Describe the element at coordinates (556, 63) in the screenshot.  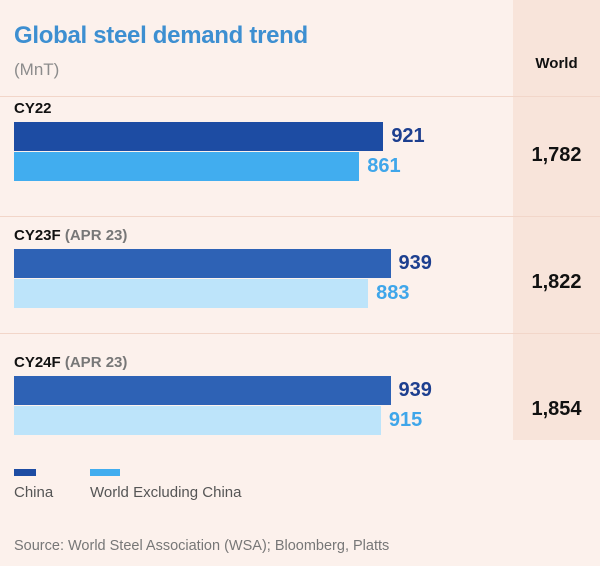
I see `world-column-header: World` at that location.